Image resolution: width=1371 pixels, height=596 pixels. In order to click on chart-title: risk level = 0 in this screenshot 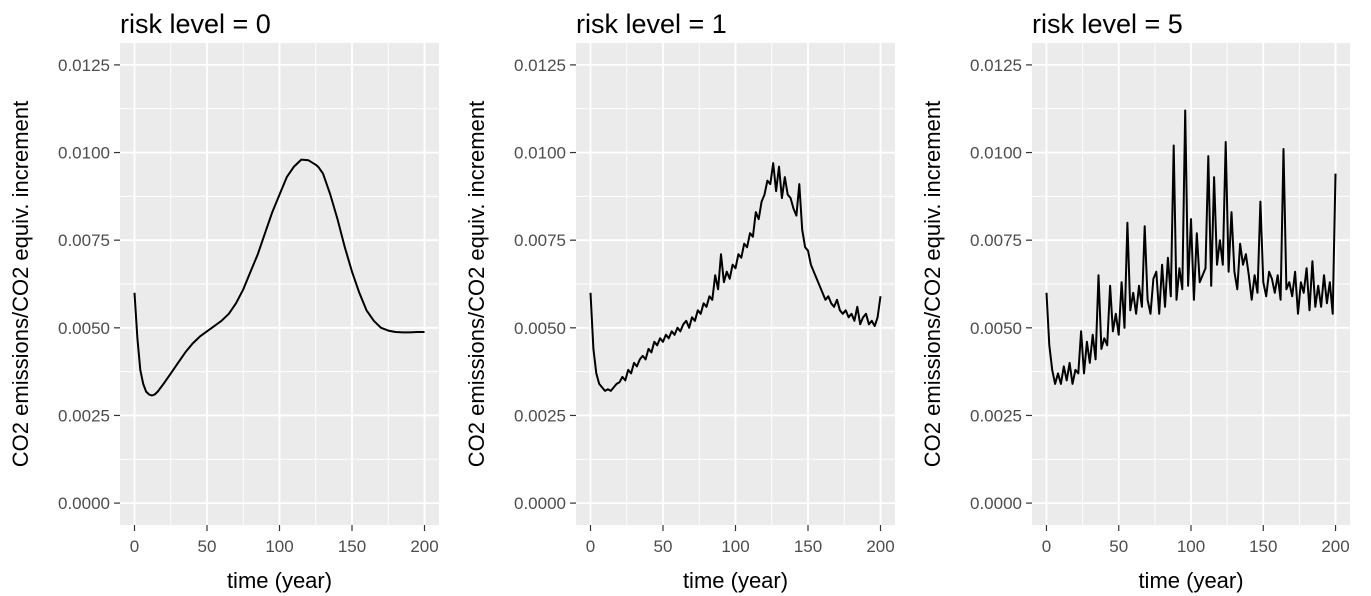, I will do `click(195, 24)`.